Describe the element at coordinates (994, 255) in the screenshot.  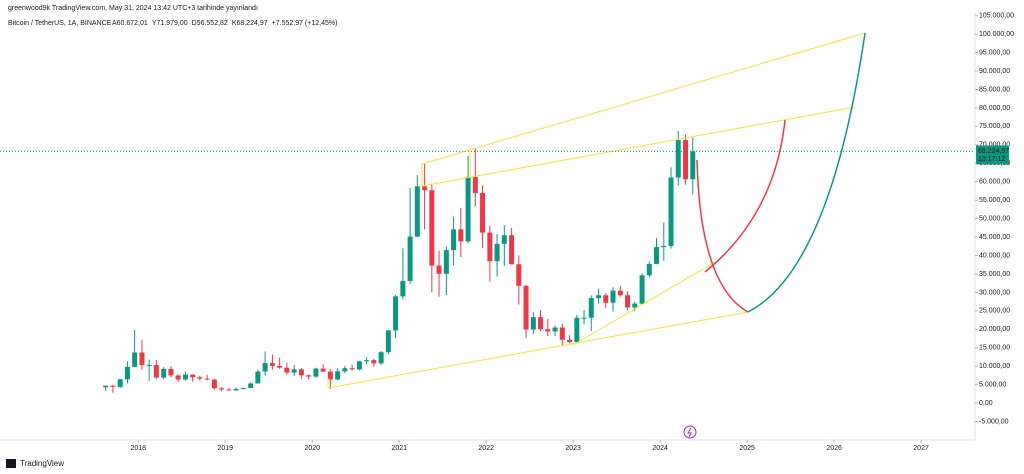
I see `y-tick-label: 40.000,00` at that location.